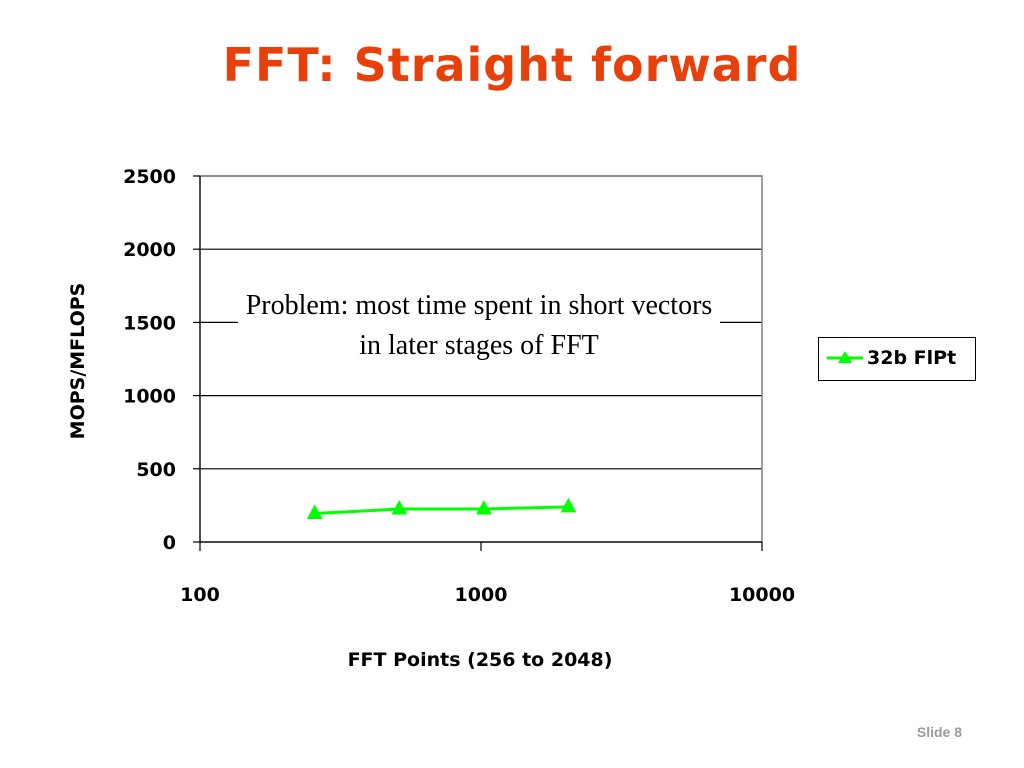 This screenshot has width=1024, height=768. I want to click on x-tick-label: 100, so click(200, 595).